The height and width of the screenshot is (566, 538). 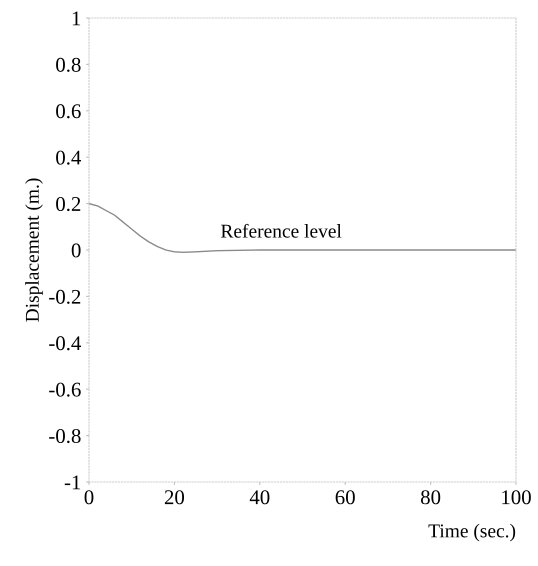 What do you see at coordinates (345, 497) in the screenshot?
I see `x-tick-label: 60` at bounding box center [345, 497].